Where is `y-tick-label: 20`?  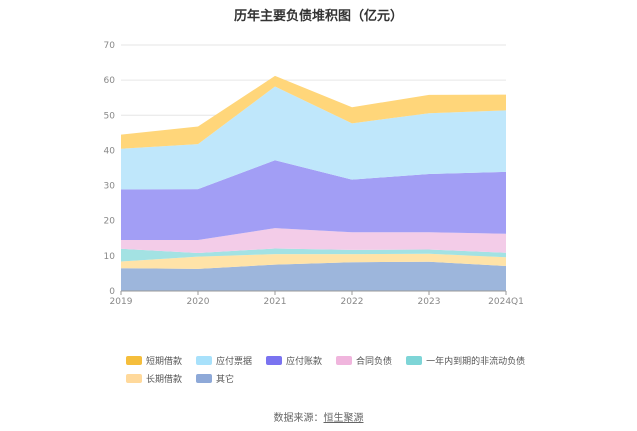
y-tick-label: 20 is located at coordinates (110, 222).